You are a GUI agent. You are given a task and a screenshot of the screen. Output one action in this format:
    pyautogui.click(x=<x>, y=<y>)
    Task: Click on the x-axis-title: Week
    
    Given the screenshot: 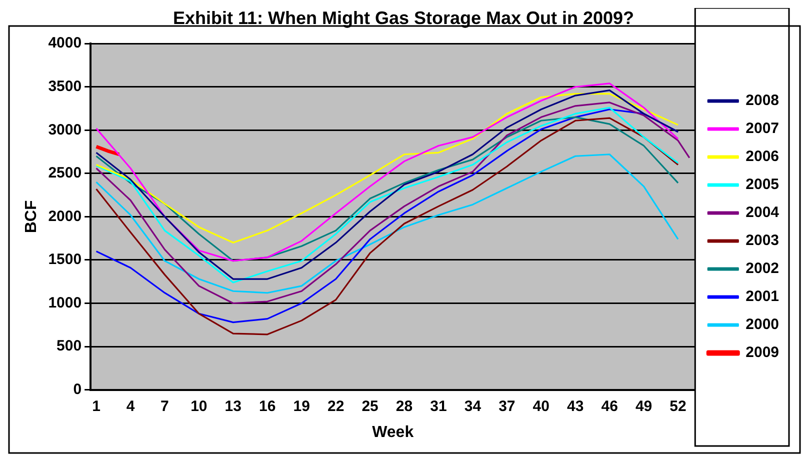 What is the action you would take?
    pyautogui.click(x=393, y=432)
    